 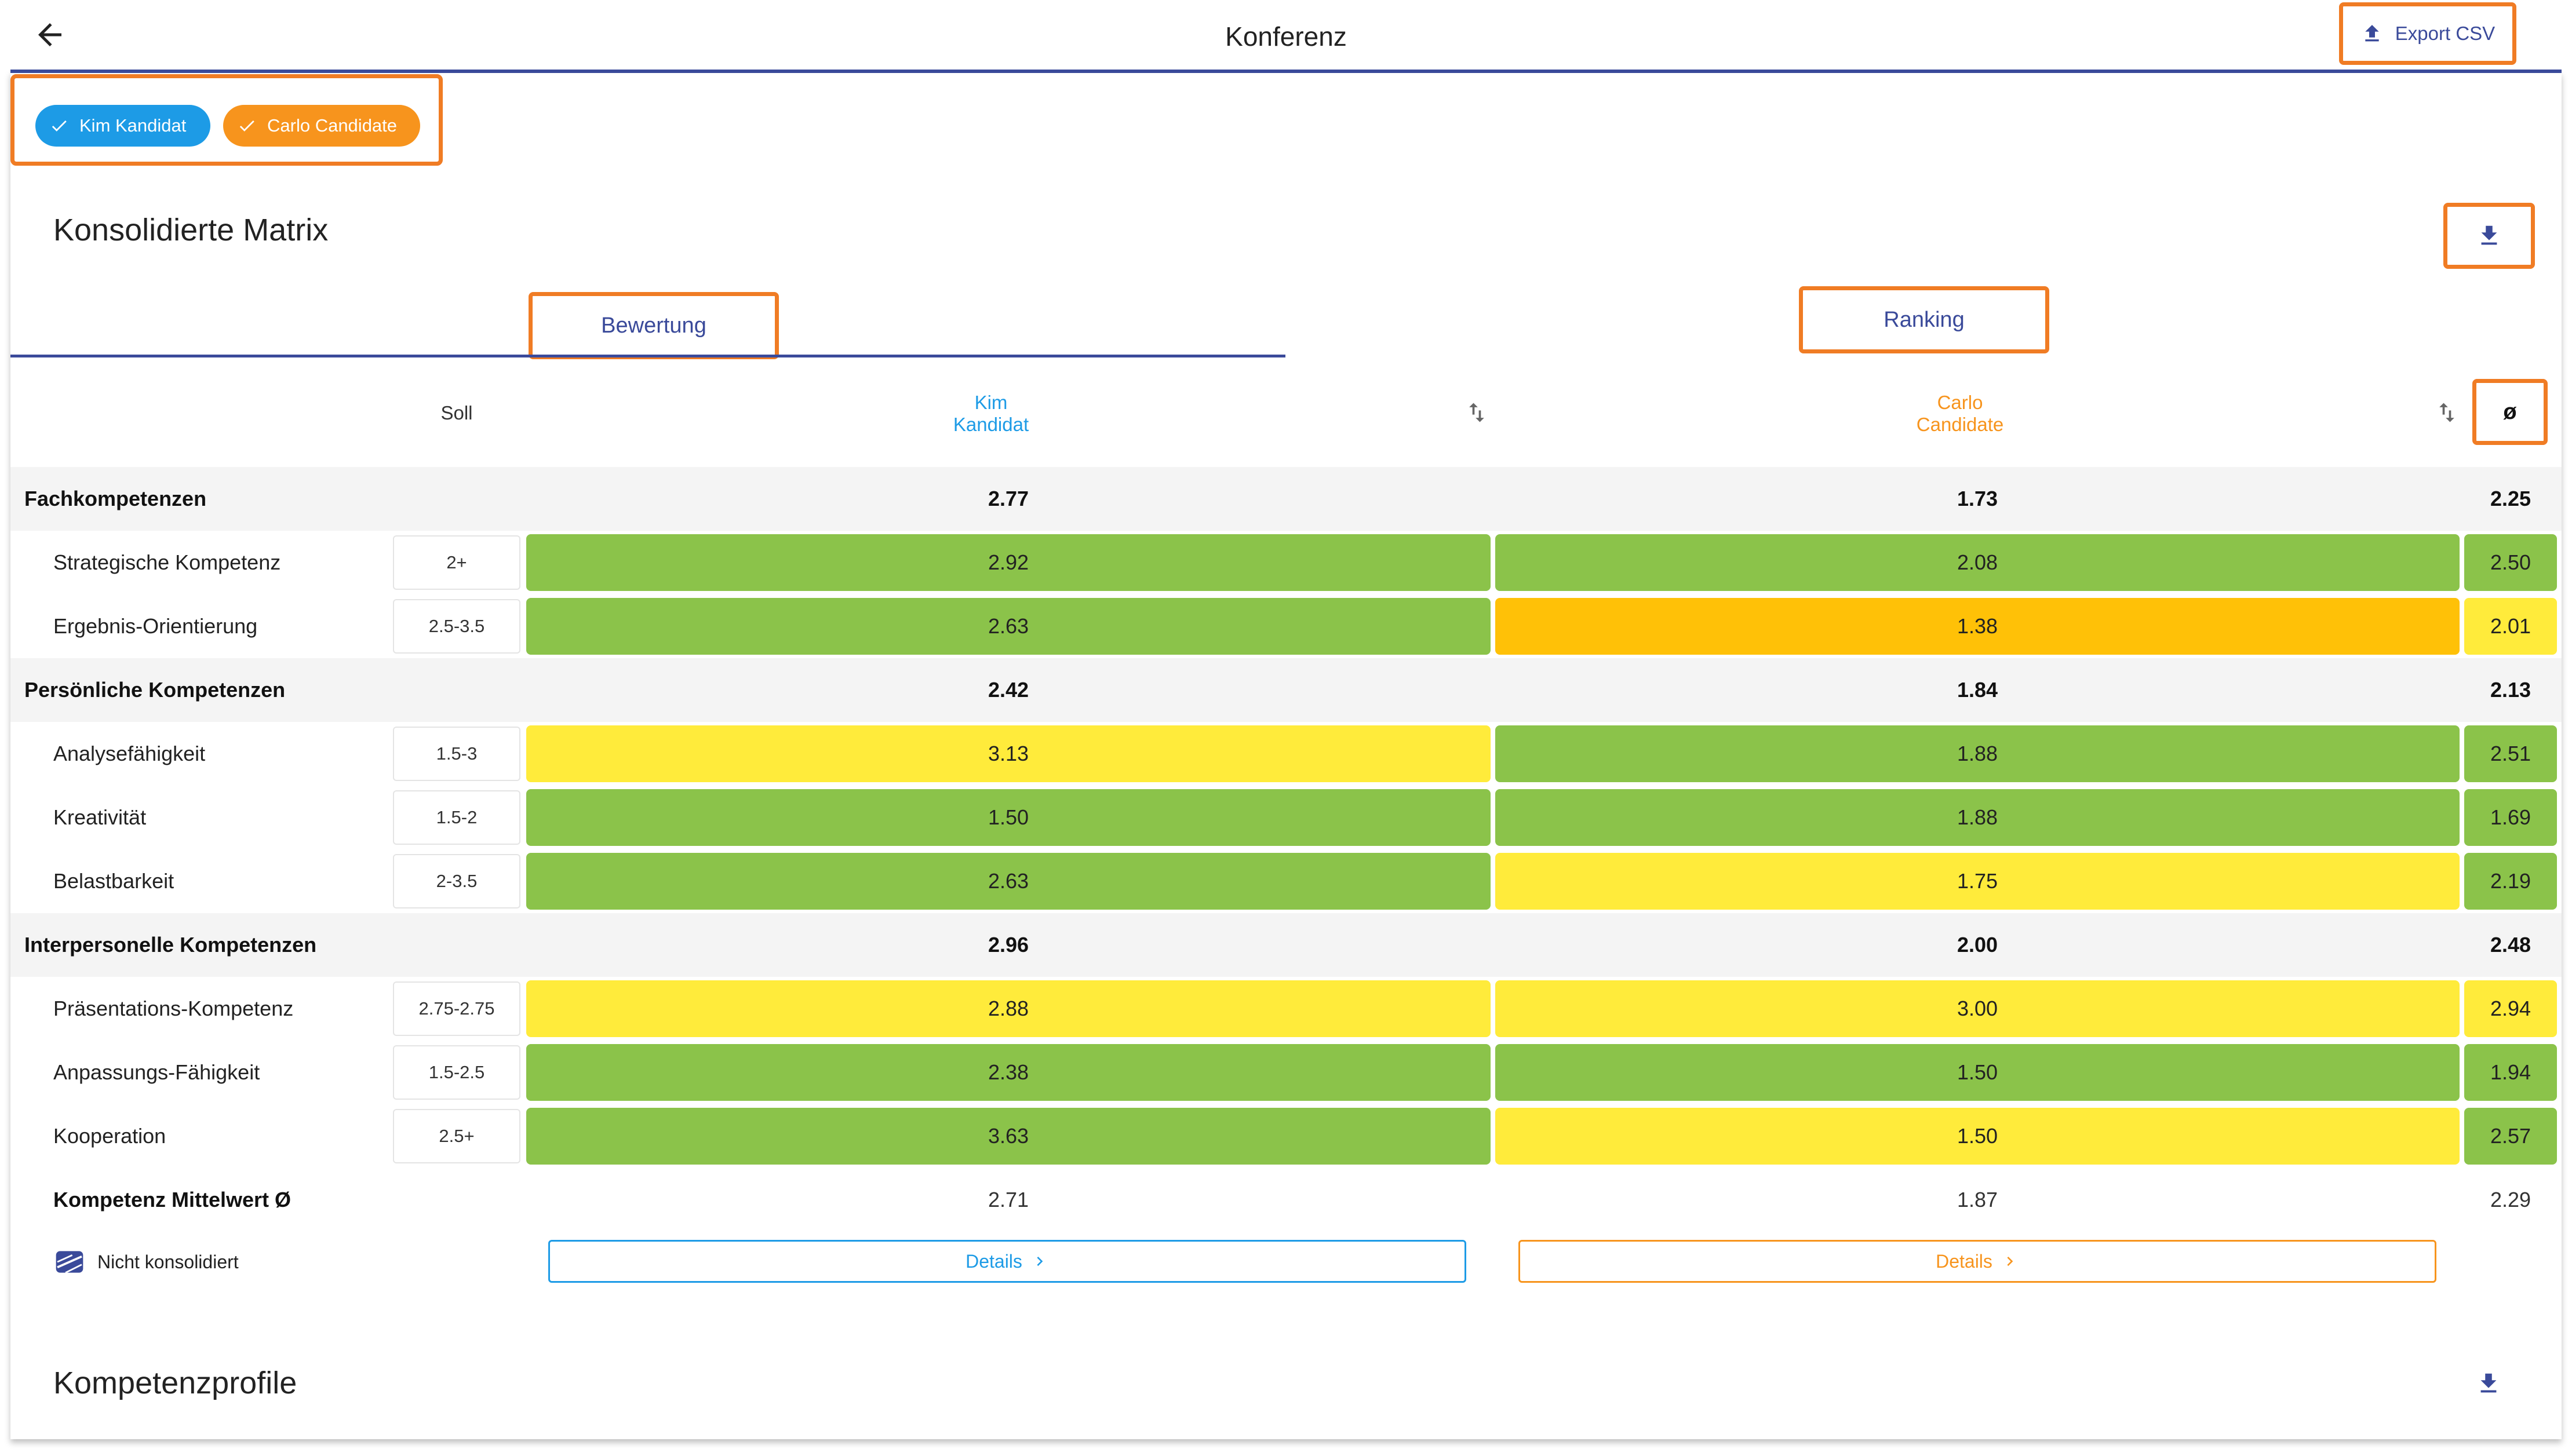 What do you see at coordinates (2510, 945) in the screenshot?
I see `group-value-average: 2.48` at bounding box center [2510, 945].